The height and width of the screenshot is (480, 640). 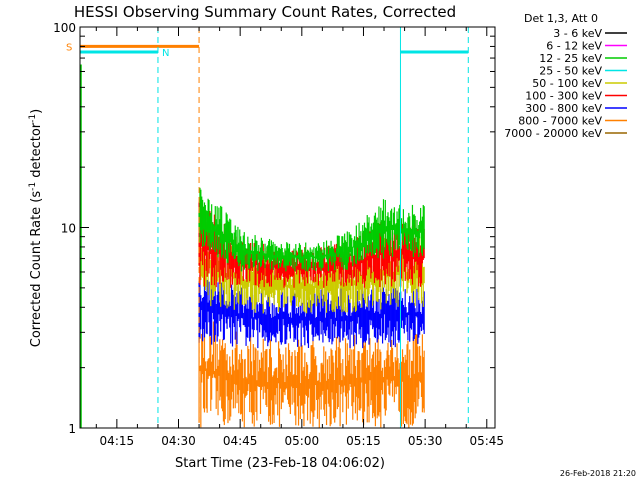 What do you see at coordinates (178, 441) in the screenshot?
I see `x-tick-label: 04:30` at bounding box center [178, 441].